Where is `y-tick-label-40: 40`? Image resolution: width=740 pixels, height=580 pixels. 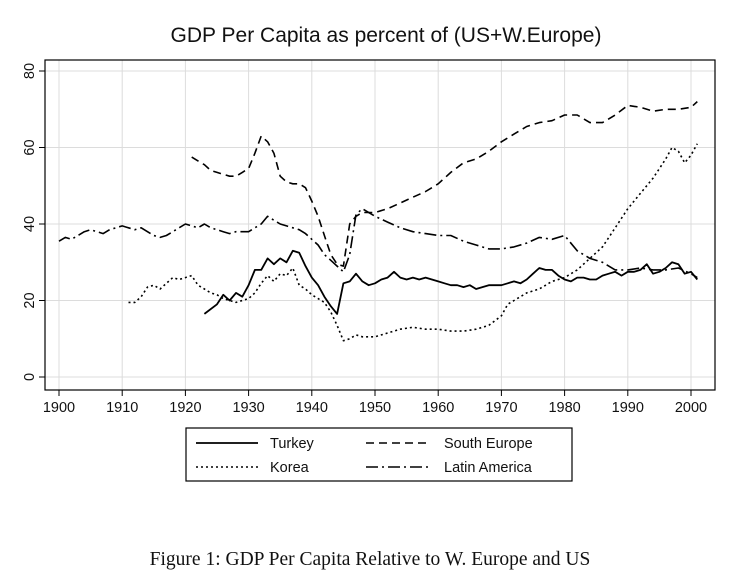 y-tick-label-40: 40 is located at coordinates (30, 224).